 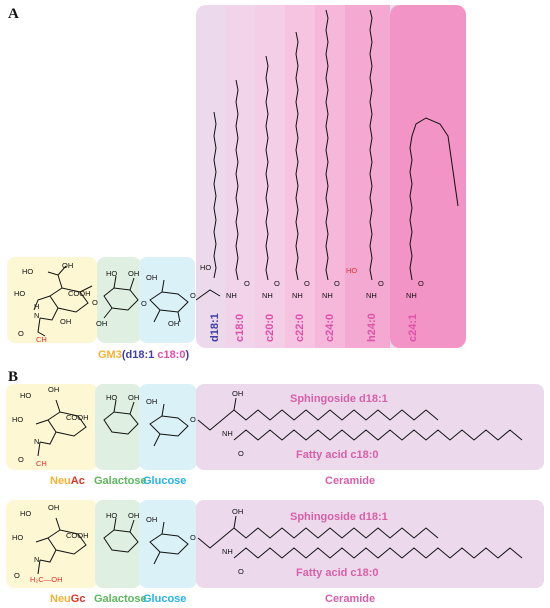 What do you see at coordinates (240, 176) in the screenshot?
I see `chain-col-c18` at bounding box center [240, 176].